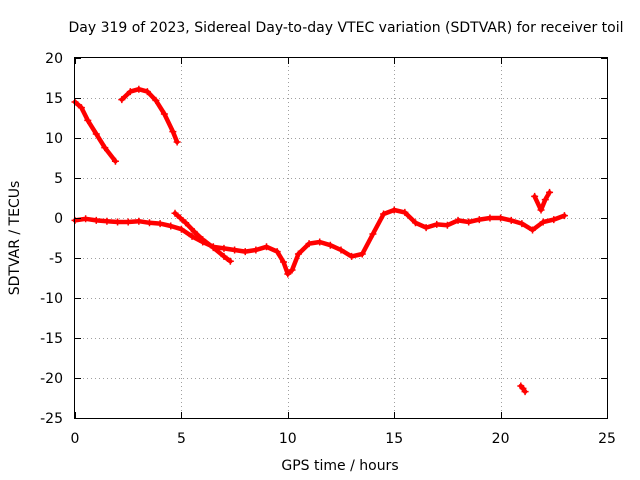  Describe the element at coordinates (181, 439) in the screenshot. I see `x-tick-label: 5` at that location.